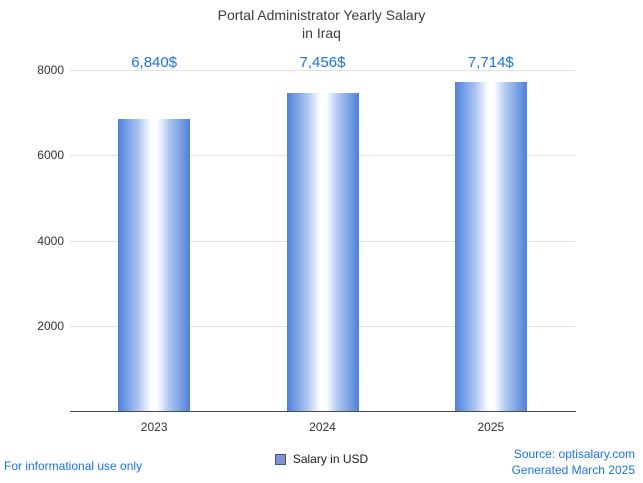 The width and height of the screenshot is (643, 483). I want to click on x-axis-label-2024: 2024, so click(322, 427).